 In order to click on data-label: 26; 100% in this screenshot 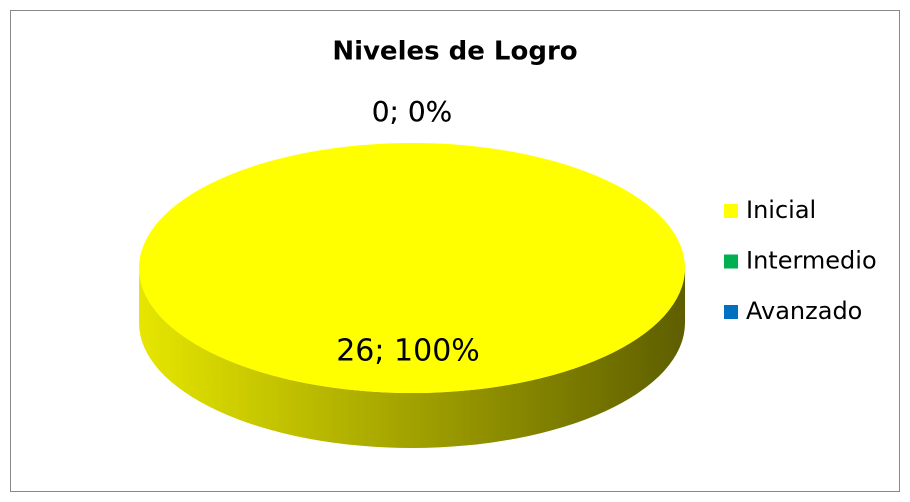, I will do `click(408, 351)`.